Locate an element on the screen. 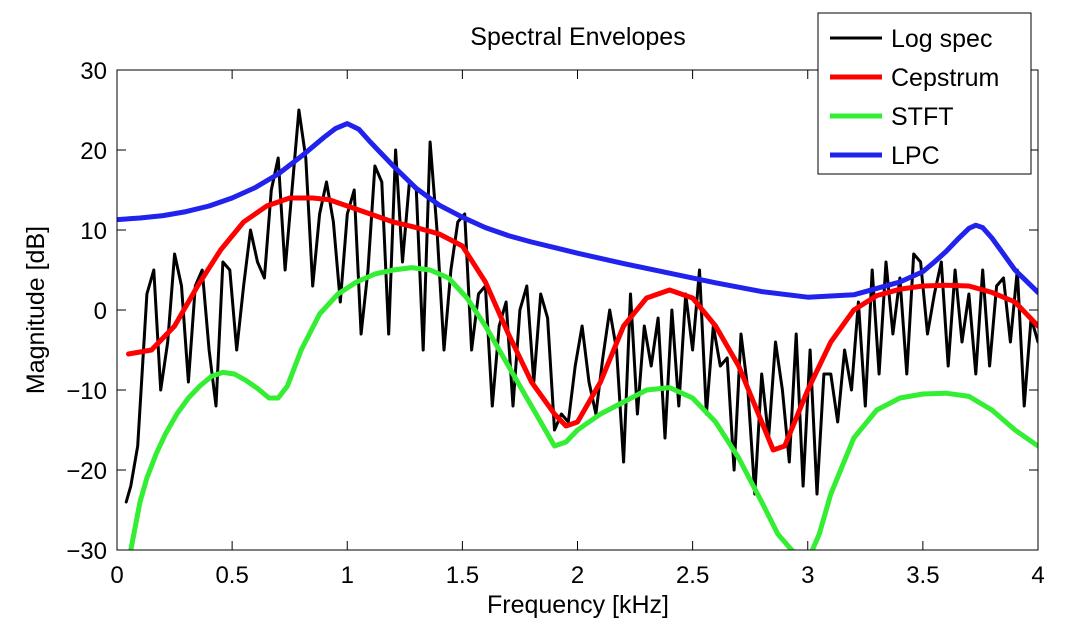 Image resolution: width=1068 pixels, height=625 pixels. legend-label-stft: STFT is located at coordinates (922, 117).